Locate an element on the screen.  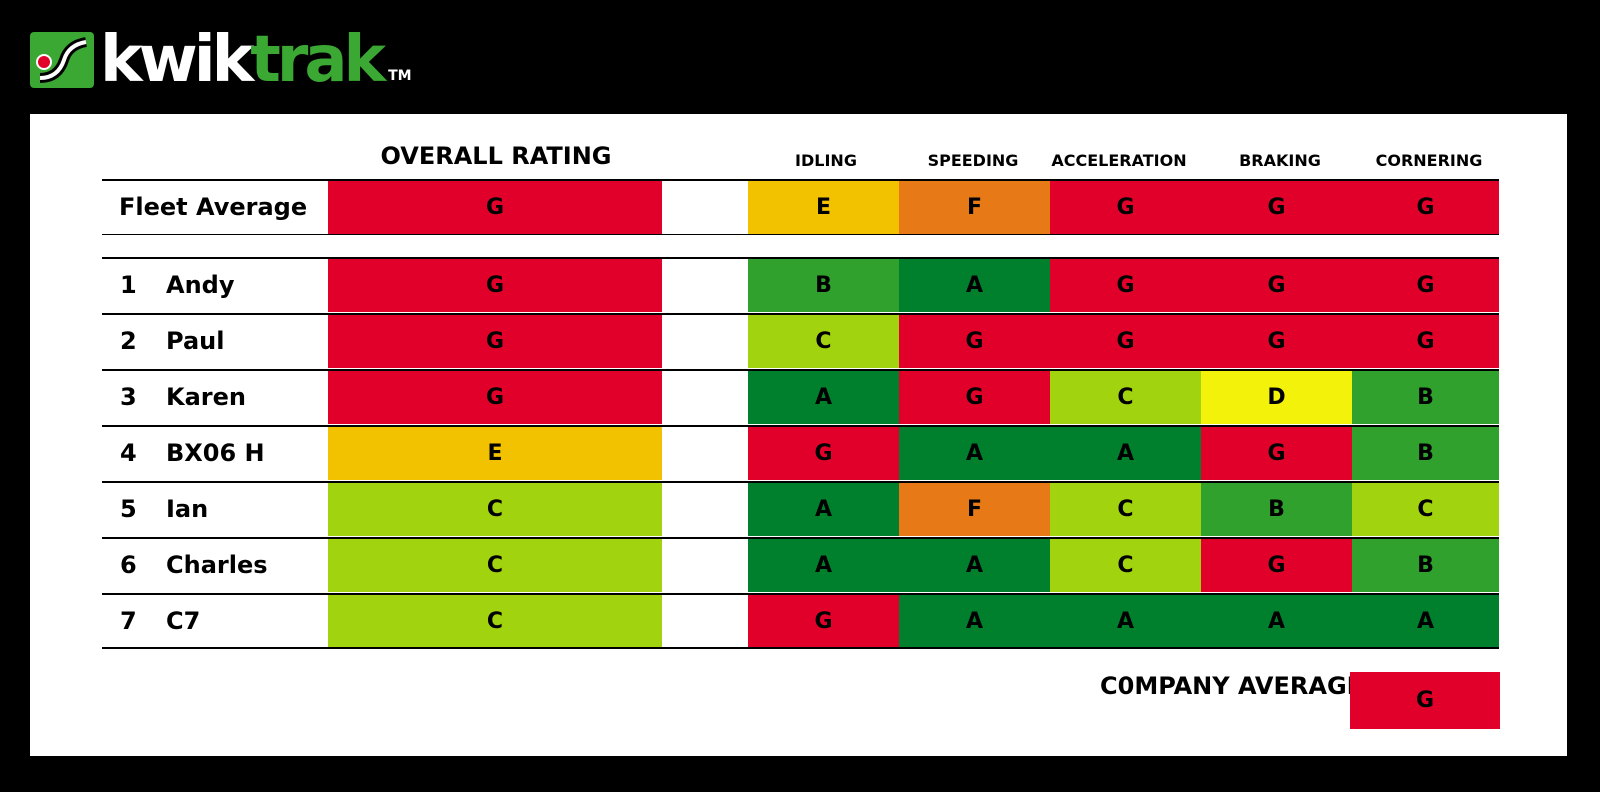
idling-header: IDLING is located at coordinates (826, 160).